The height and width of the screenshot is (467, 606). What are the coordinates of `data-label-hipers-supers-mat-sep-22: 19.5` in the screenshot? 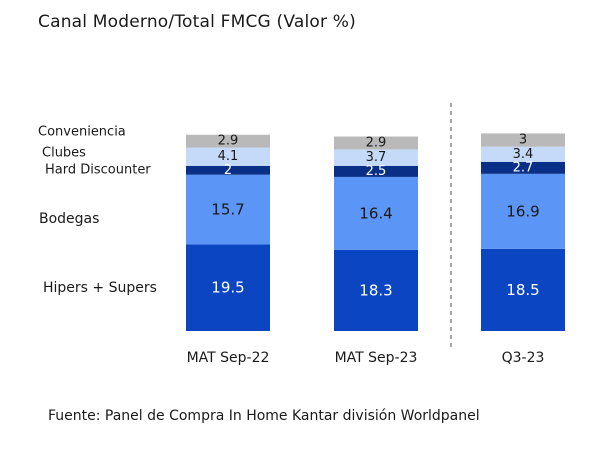 It's located at (227, 288).